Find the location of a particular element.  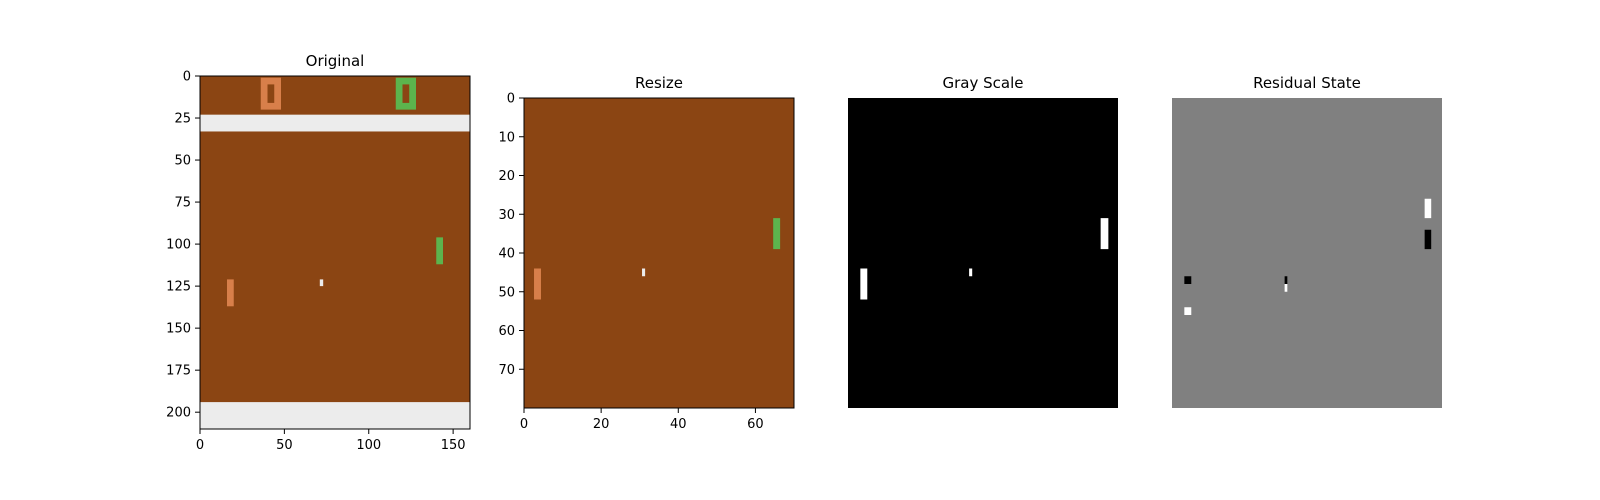

paddle-left-new is located at coordinates (1188, 311).